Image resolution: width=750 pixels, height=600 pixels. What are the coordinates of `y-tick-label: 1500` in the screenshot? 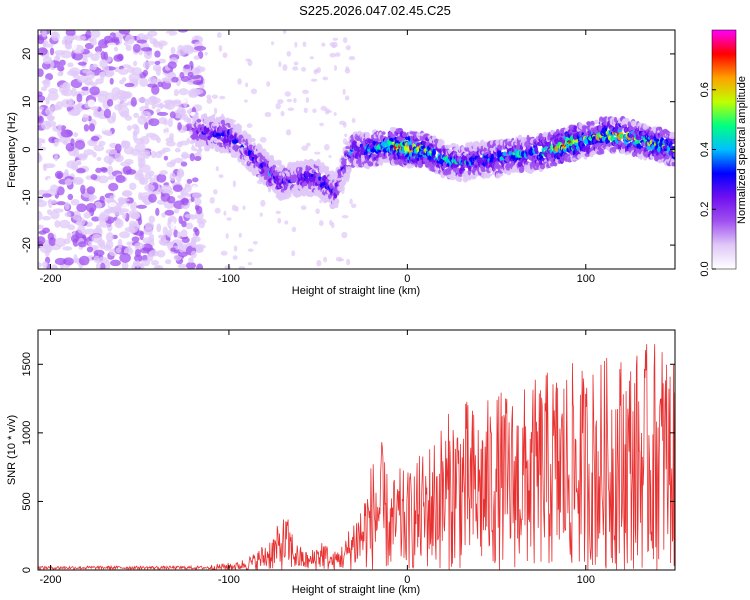 It's located at (27, 364).